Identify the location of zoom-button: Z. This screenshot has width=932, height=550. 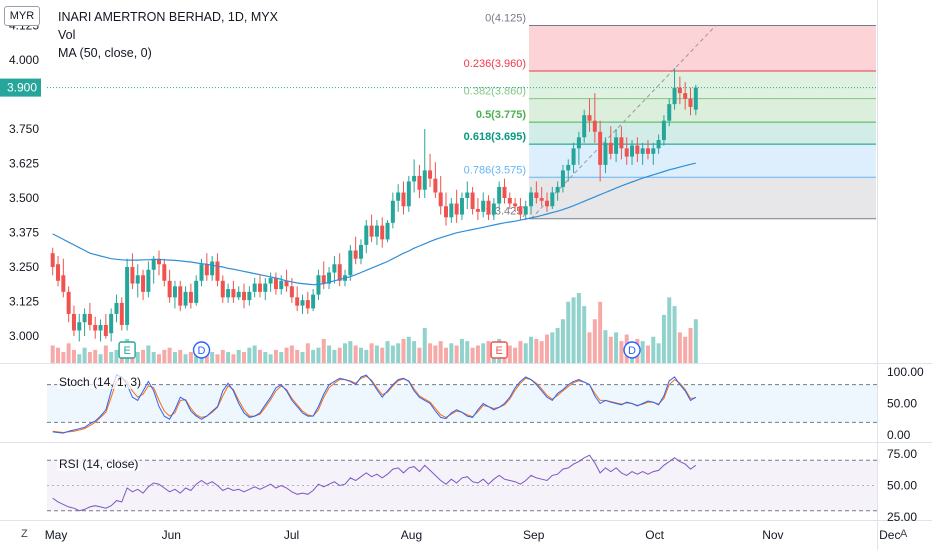
(24, 534).